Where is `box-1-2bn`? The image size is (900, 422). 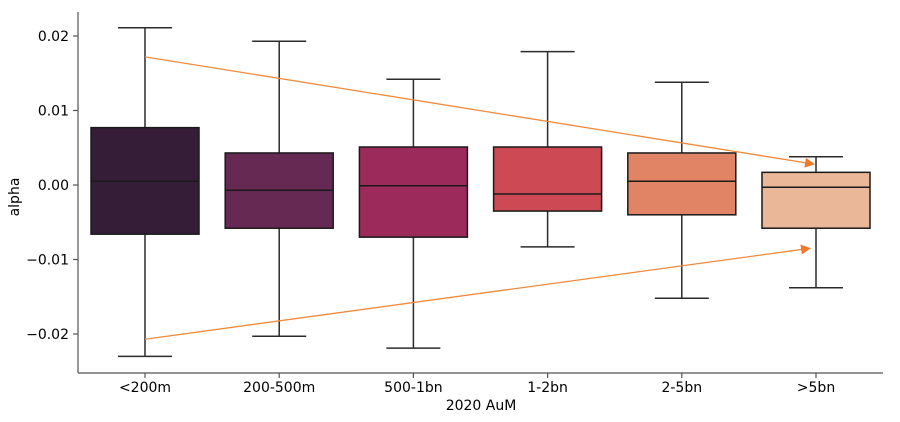
box-1-2bn is located at coordinates (547, 149).